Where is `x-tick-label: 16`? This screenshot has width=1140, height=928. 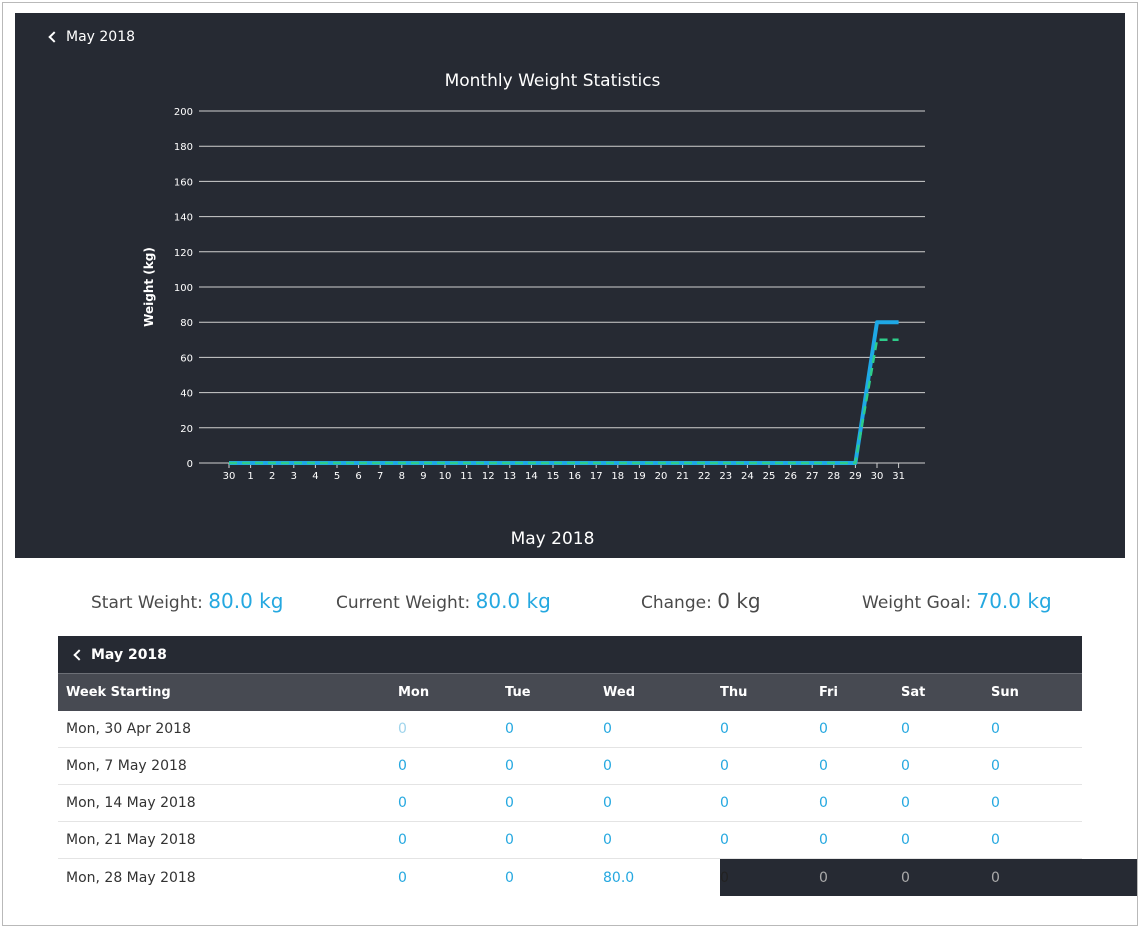
x-tick-label: 16 is located at coordinates (574, 476).